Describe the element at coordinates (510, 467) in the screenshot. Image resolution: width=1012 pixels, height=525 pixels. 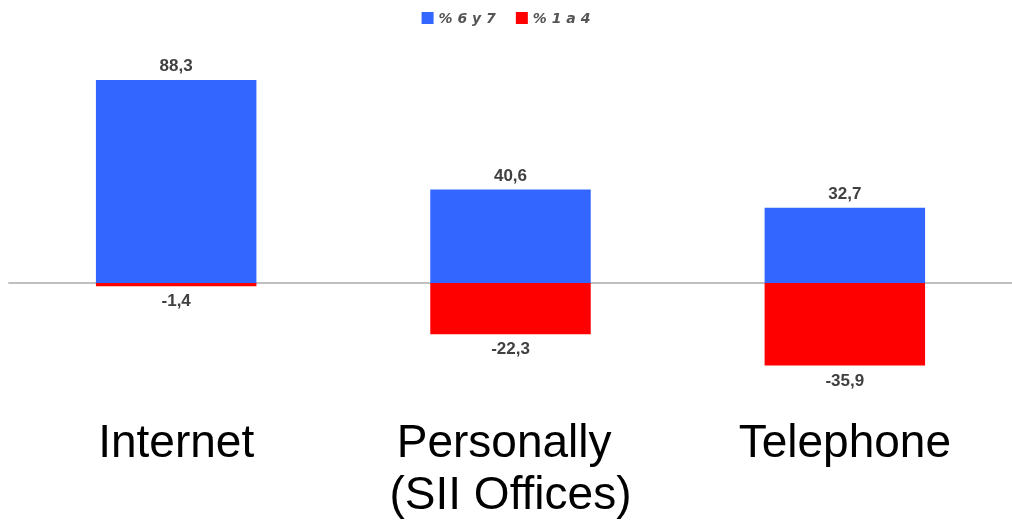
I see `x-tick-label: Personally (SII Offices)` at that location.